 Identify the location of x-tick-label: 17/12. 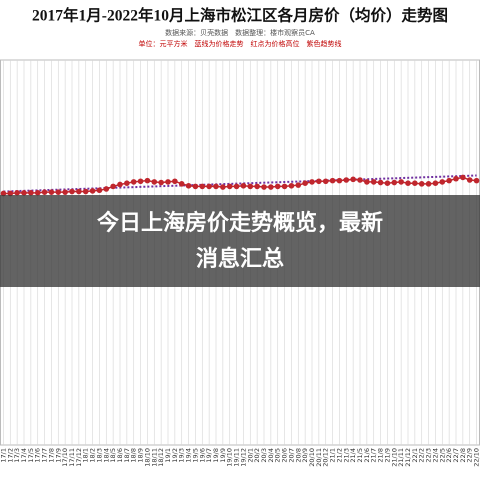
(79, 457).